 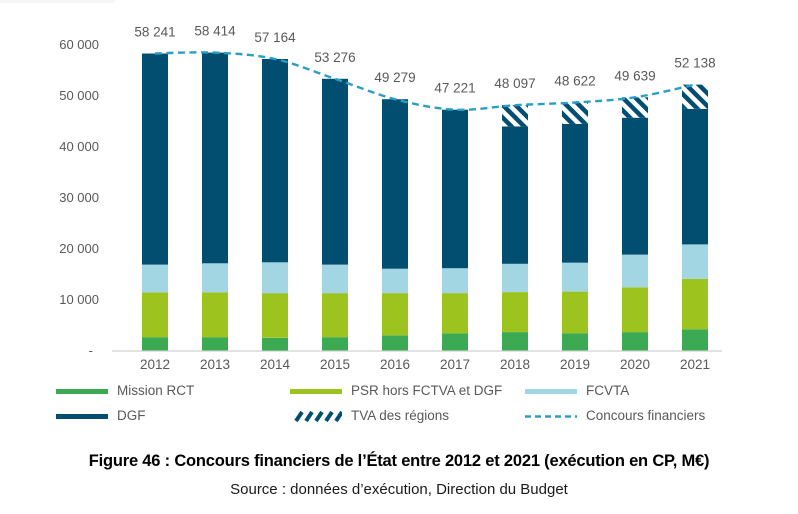 I want to click on legend-item-dgf: DGF, so click(x=101, y=416).